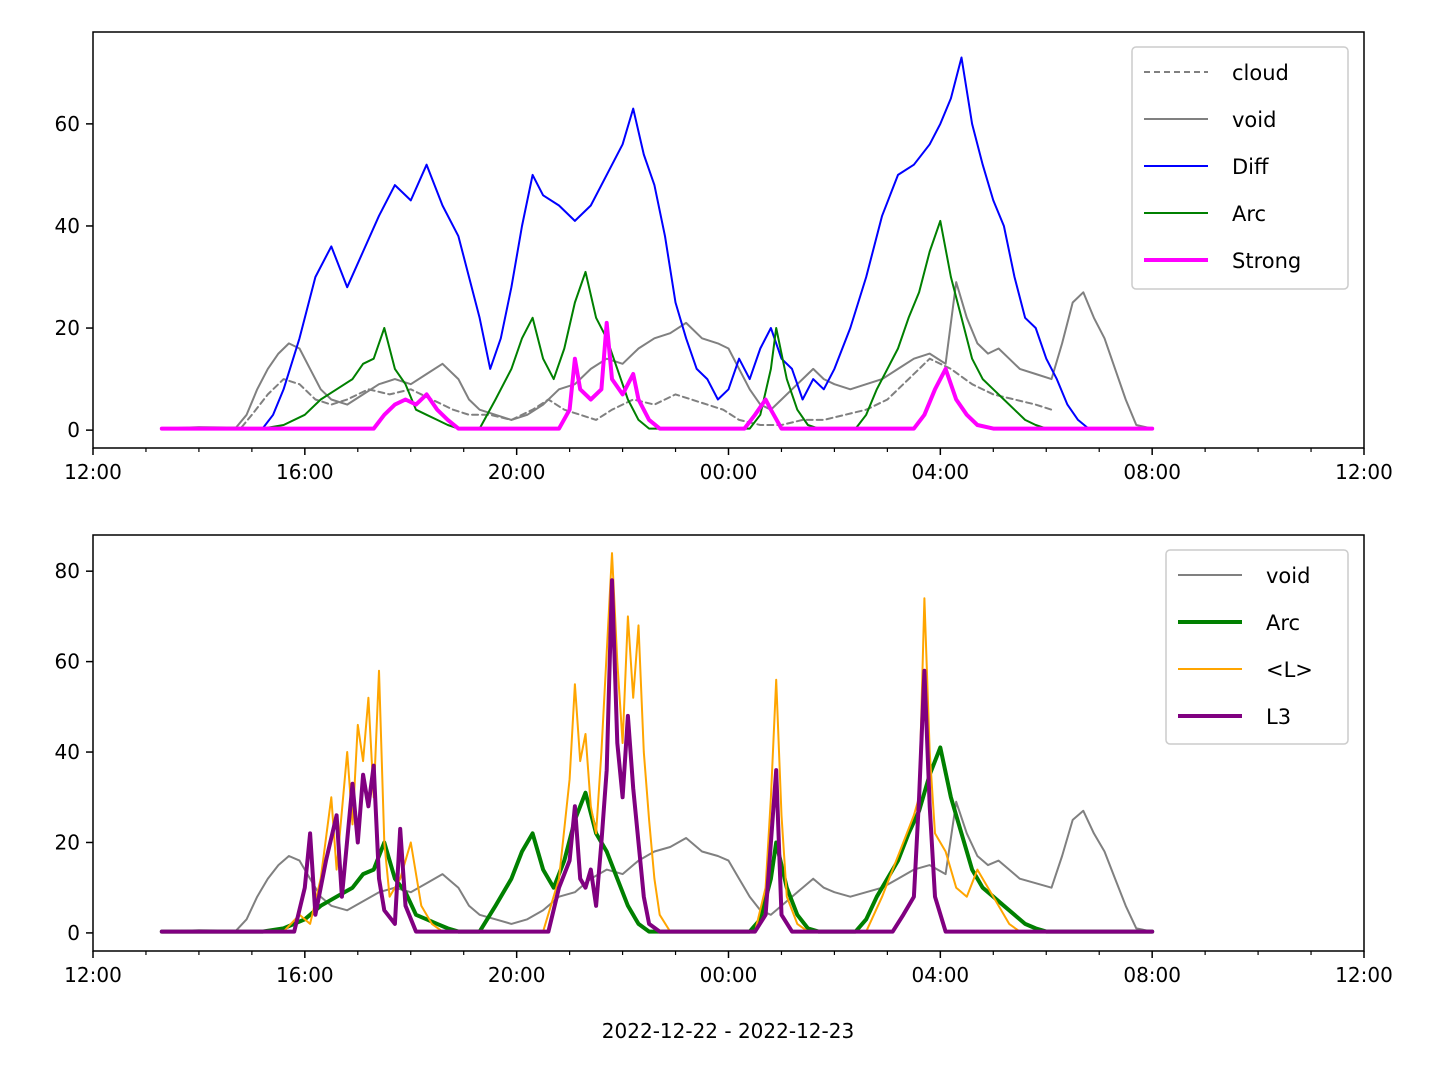 This screenshot has width=1440, height=1080. Describe the element at coordinates (1289, 670) in the screenshot. I see `legend-label: <L>` at that location.